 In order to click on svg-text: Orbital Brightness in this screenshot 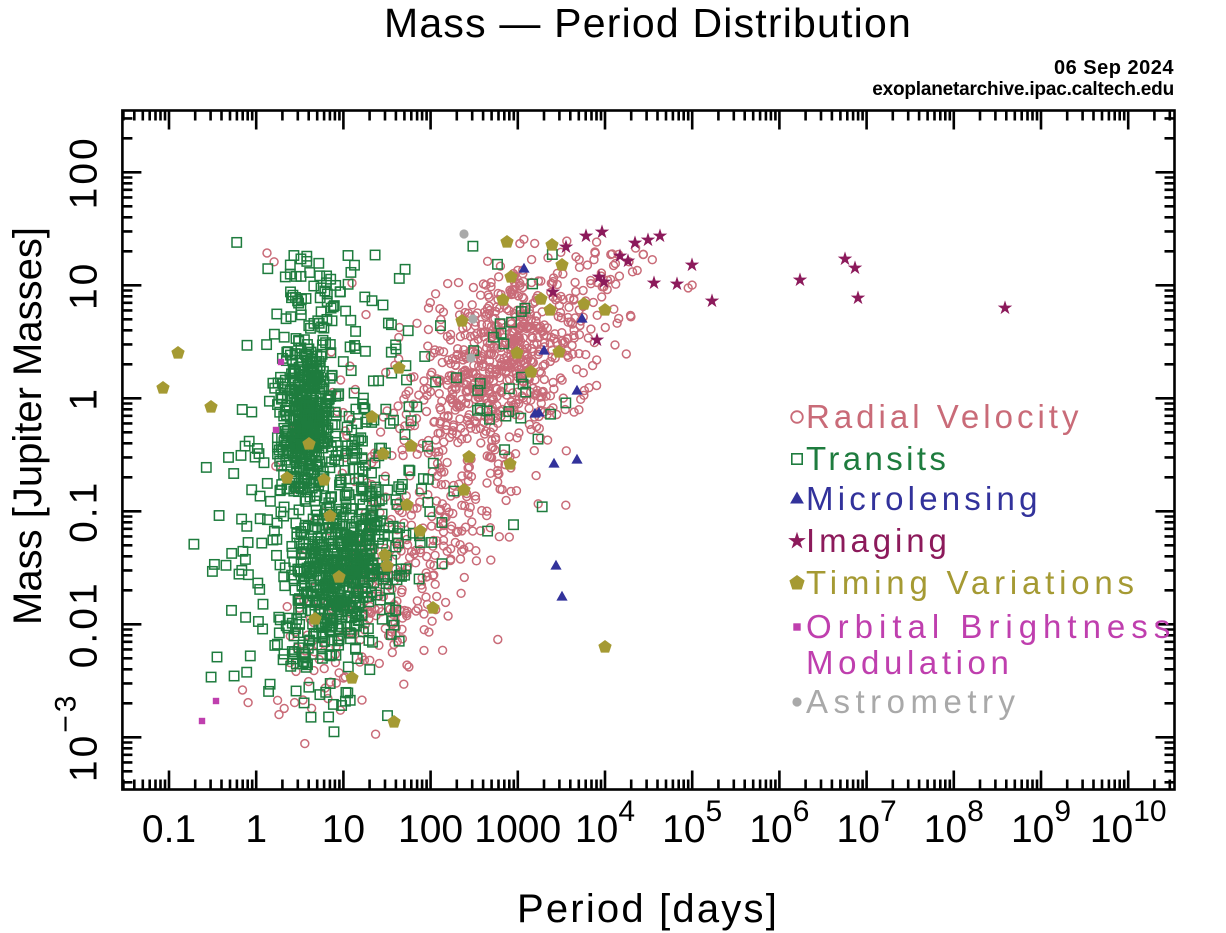, I will do `click(991, 626)`.